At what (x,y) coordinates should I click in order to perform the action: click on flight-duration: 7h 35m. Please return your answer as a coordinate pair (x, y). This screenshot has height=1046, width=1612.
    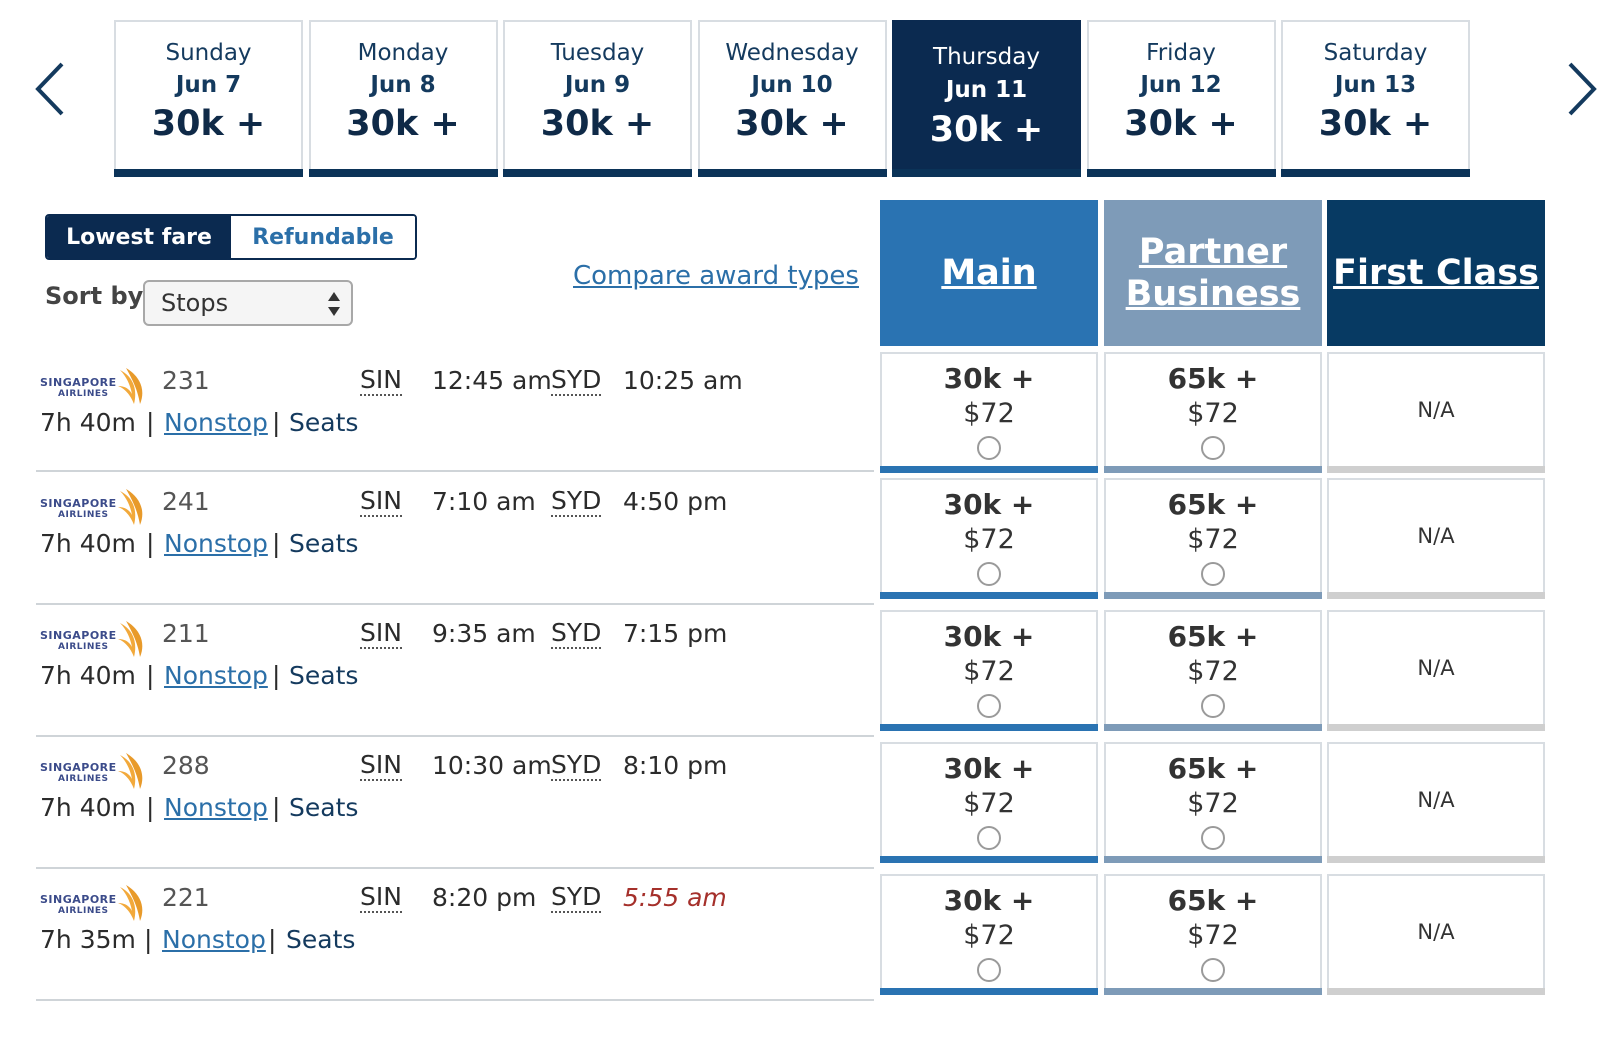
    Looking at the image, I should click on (88, 939).